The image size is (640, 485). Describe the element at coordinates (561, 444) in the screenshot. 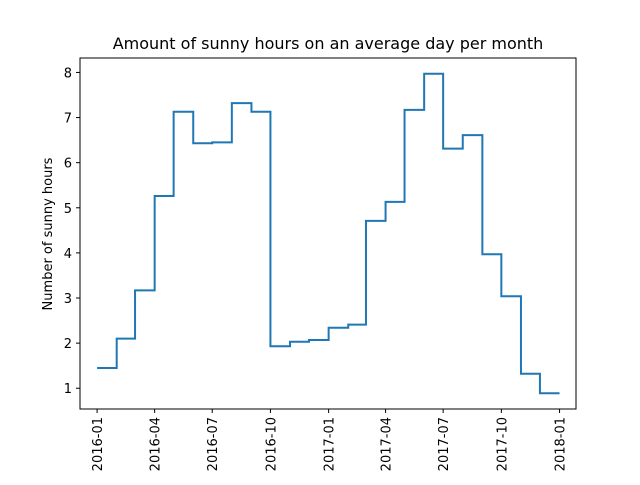

I see `x-tick-label: 2018-01` at that location.